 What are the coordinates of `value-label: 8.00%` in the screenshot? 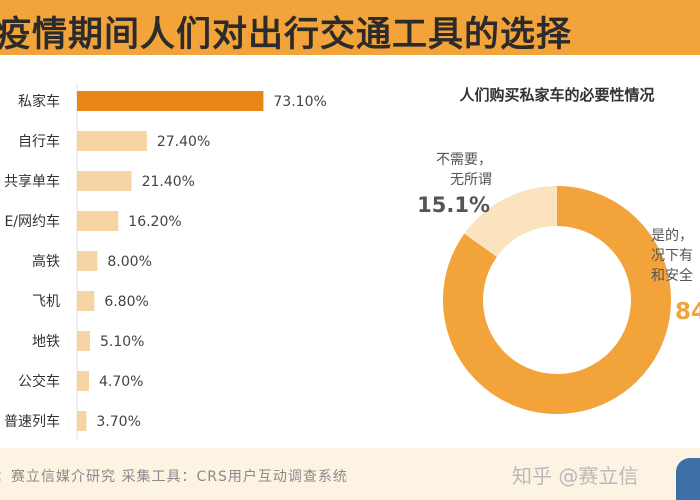 It's located at (129, 262).